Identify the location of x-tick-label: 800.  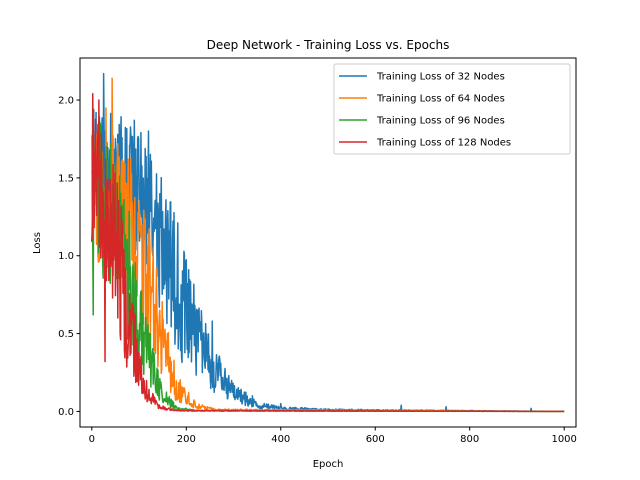
(469, 439).